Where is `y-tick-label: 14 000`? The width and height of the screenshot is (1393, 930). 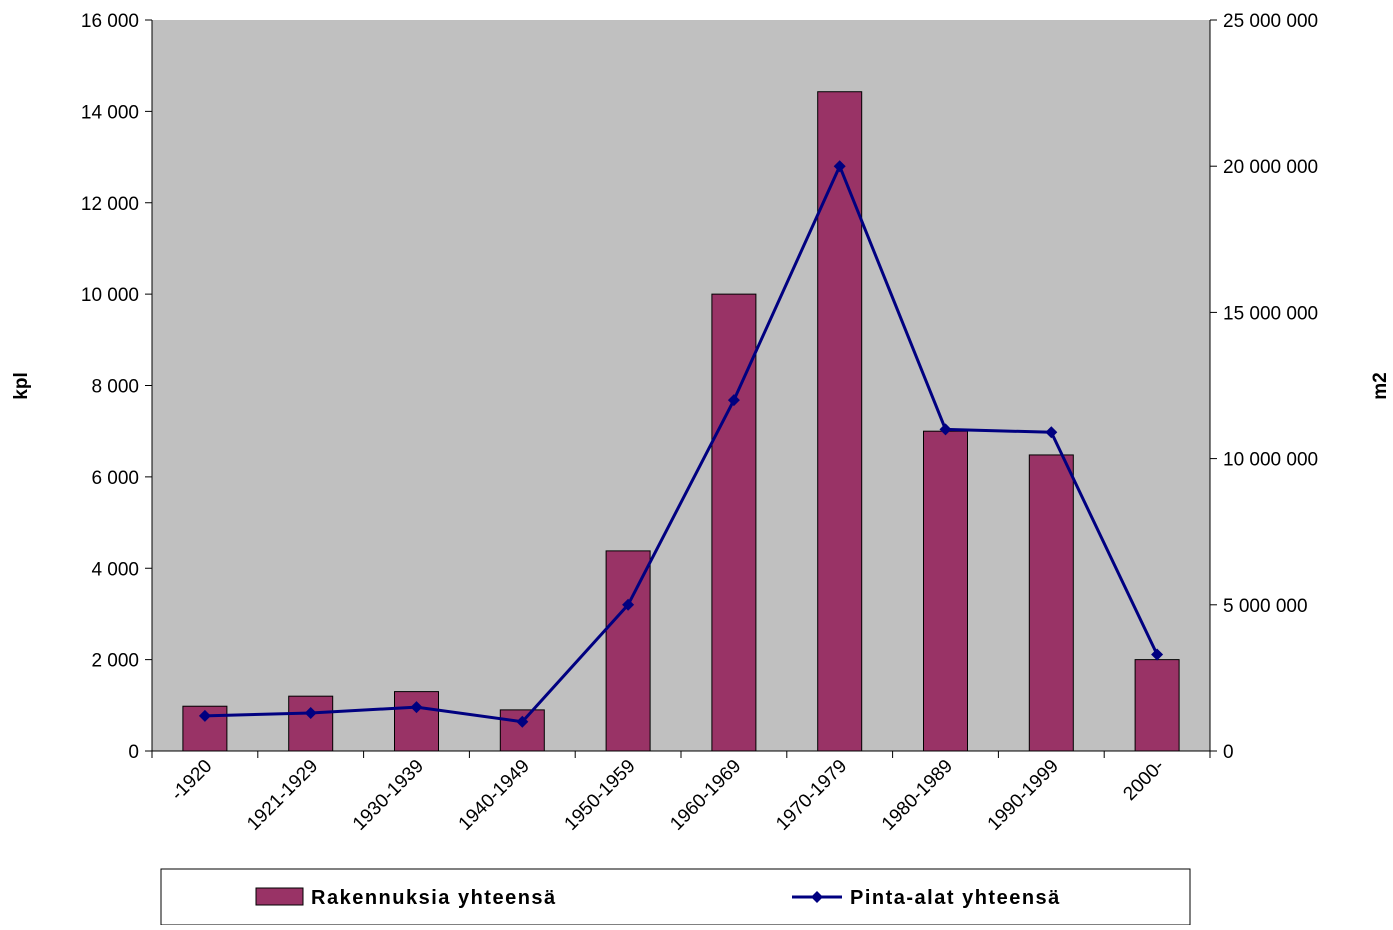
y-tick-label: 14 000 is located at coordinates (110, 112).